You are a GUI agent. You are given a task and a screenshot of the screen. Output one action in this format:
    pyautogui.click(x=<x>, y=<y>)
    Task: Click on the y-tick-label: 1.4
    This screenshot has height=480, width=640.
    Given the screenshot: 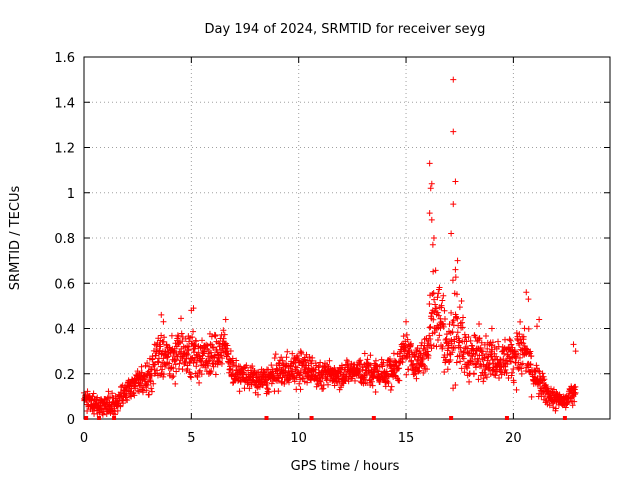 What is the action you would take?
    pyautogui.click(x=64, y=103)
    